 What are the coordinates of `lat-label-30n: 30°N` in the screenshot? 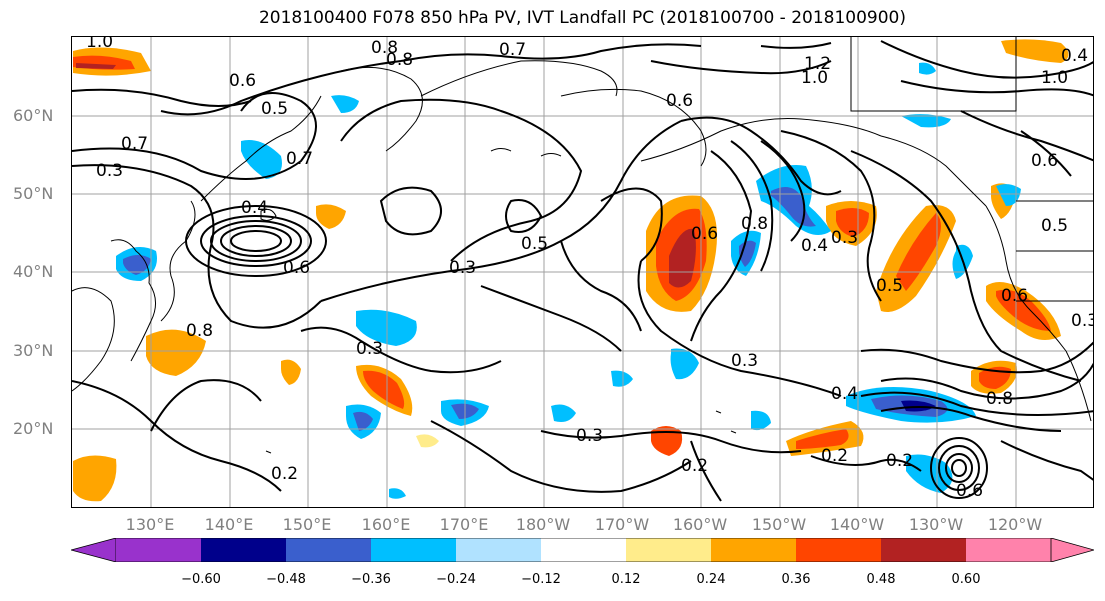 It's located at (33, 350).